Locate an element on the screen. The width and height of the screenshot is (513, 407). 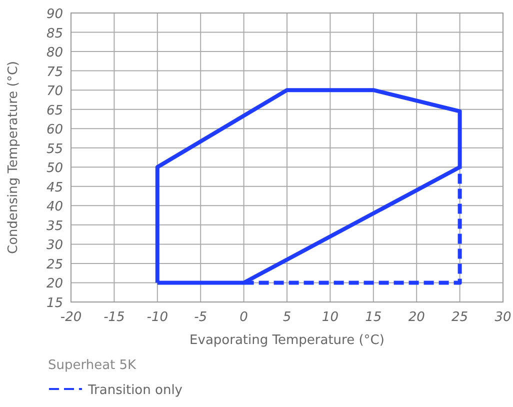
legend-title: Superheat 5K is located at coordinates (92, 365).